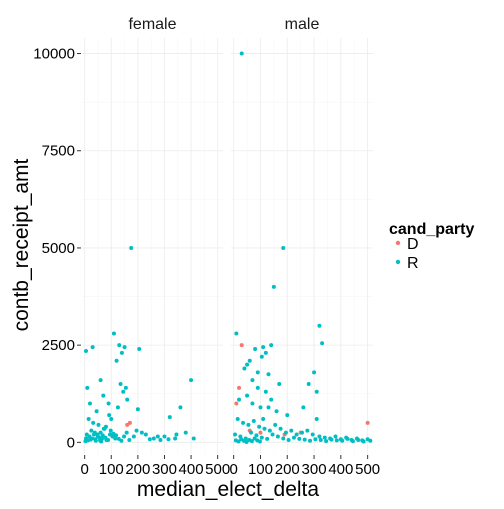 The width and height of the screenshot is (504, 509). I want to click on y-tick-label: 5000, so click(58, 248).